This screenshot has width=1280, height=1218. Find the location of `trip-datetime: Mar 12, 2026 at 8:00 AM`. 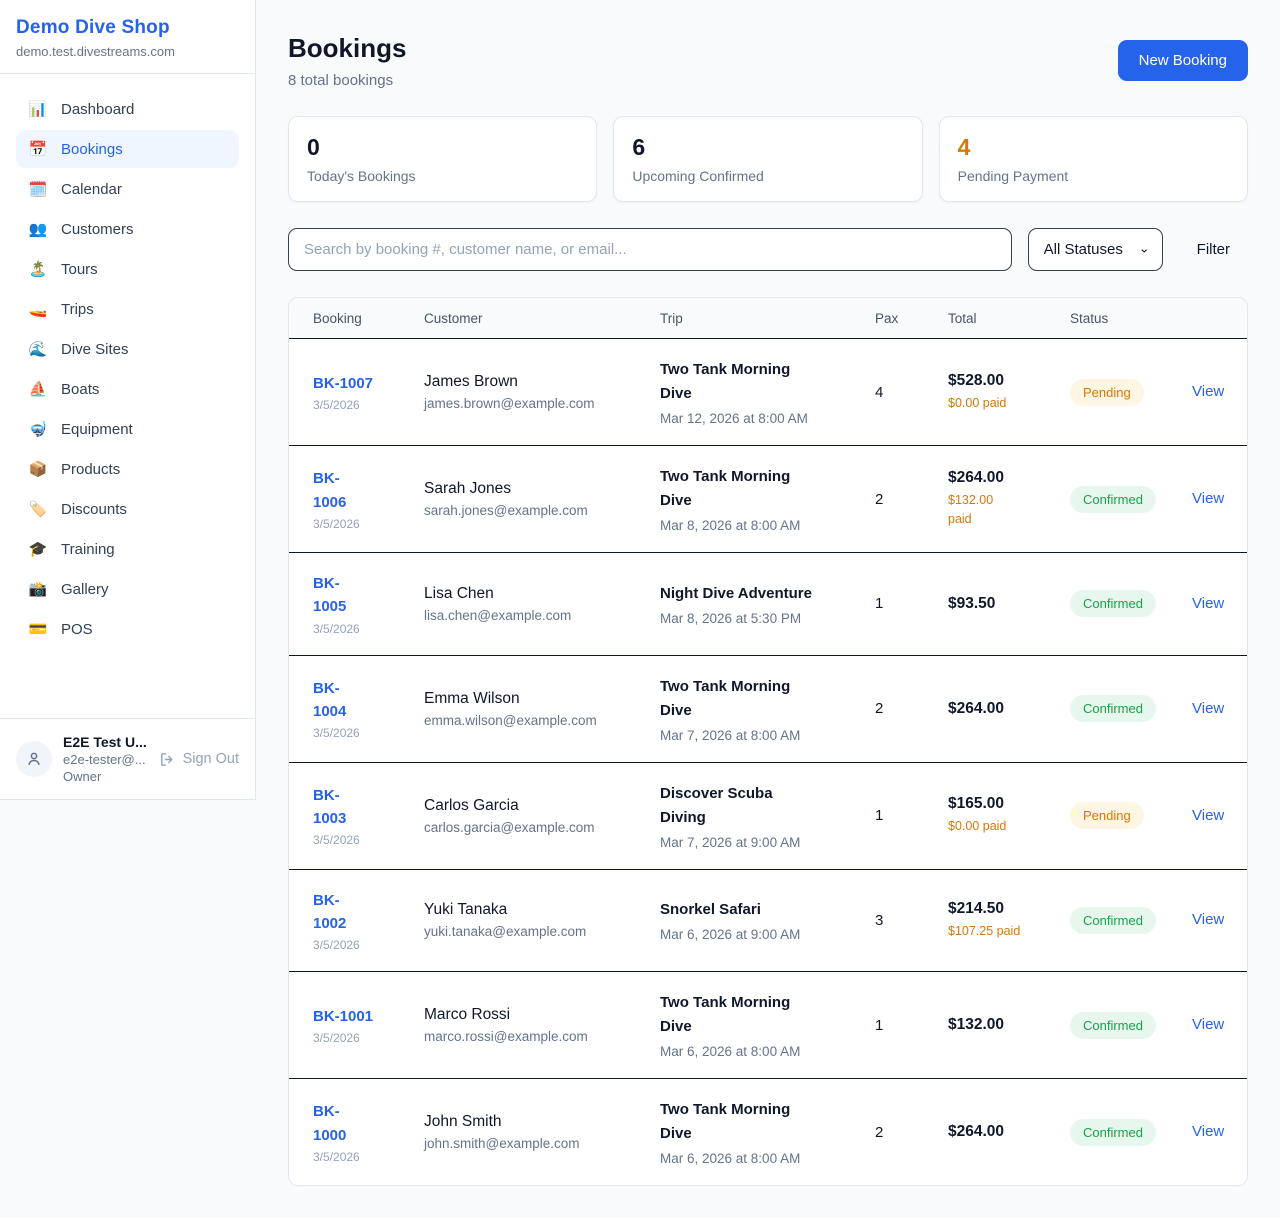

trip-datetime: Mar 12, 2026 at 8:00 AM is located at coordinates (734, 418).